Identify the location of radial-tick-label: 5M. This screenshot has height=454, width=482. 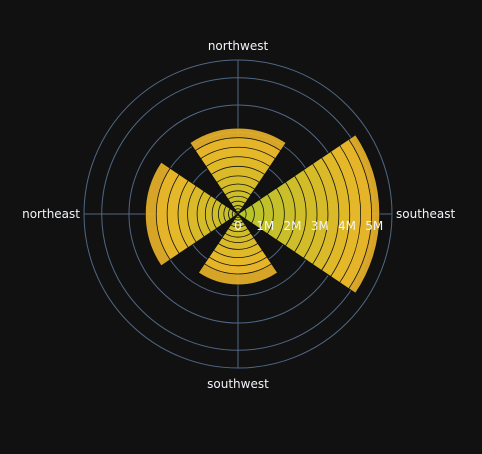
(374, 226).